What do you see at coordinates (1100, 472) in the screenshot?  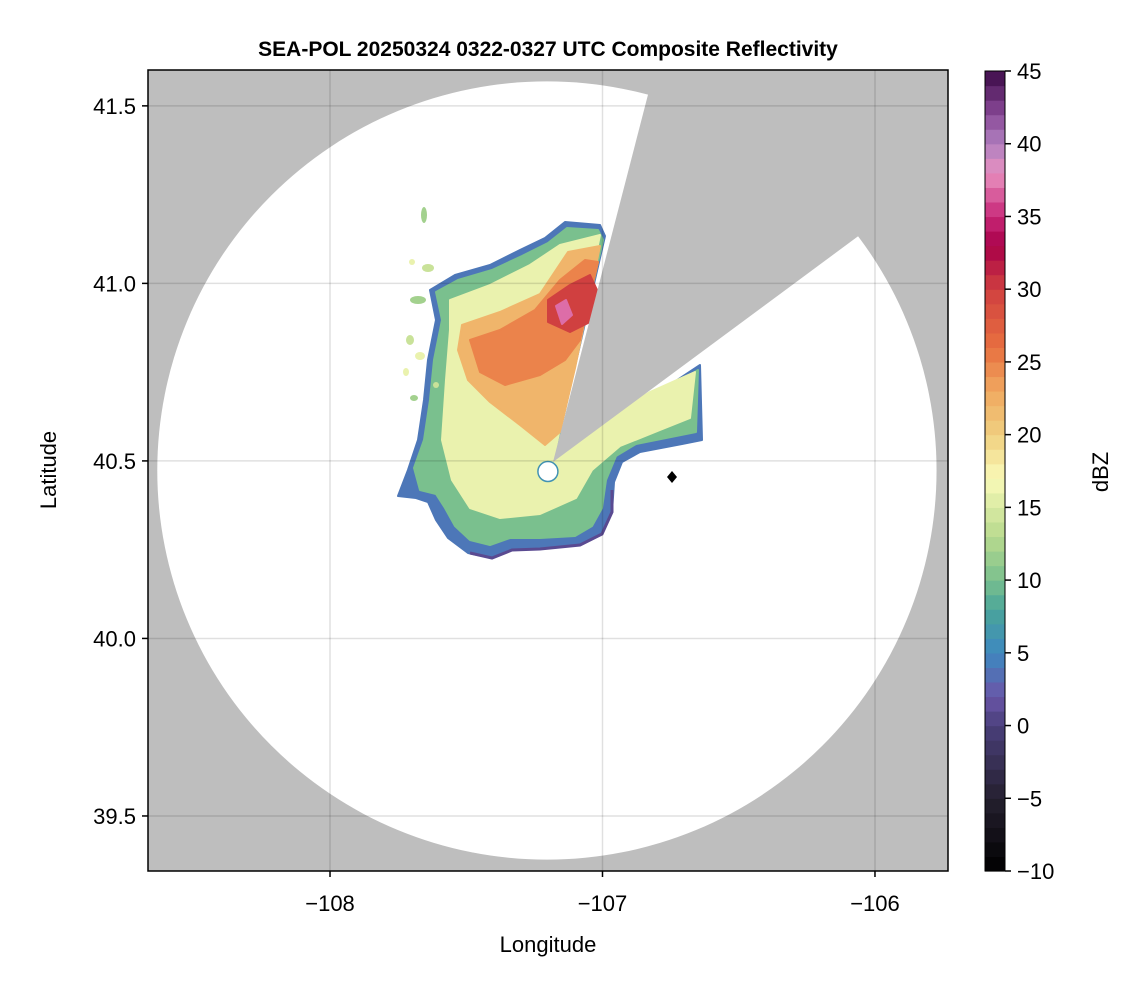 I see `colorbar-label: dBZ` at bounding box center [1100, 472].